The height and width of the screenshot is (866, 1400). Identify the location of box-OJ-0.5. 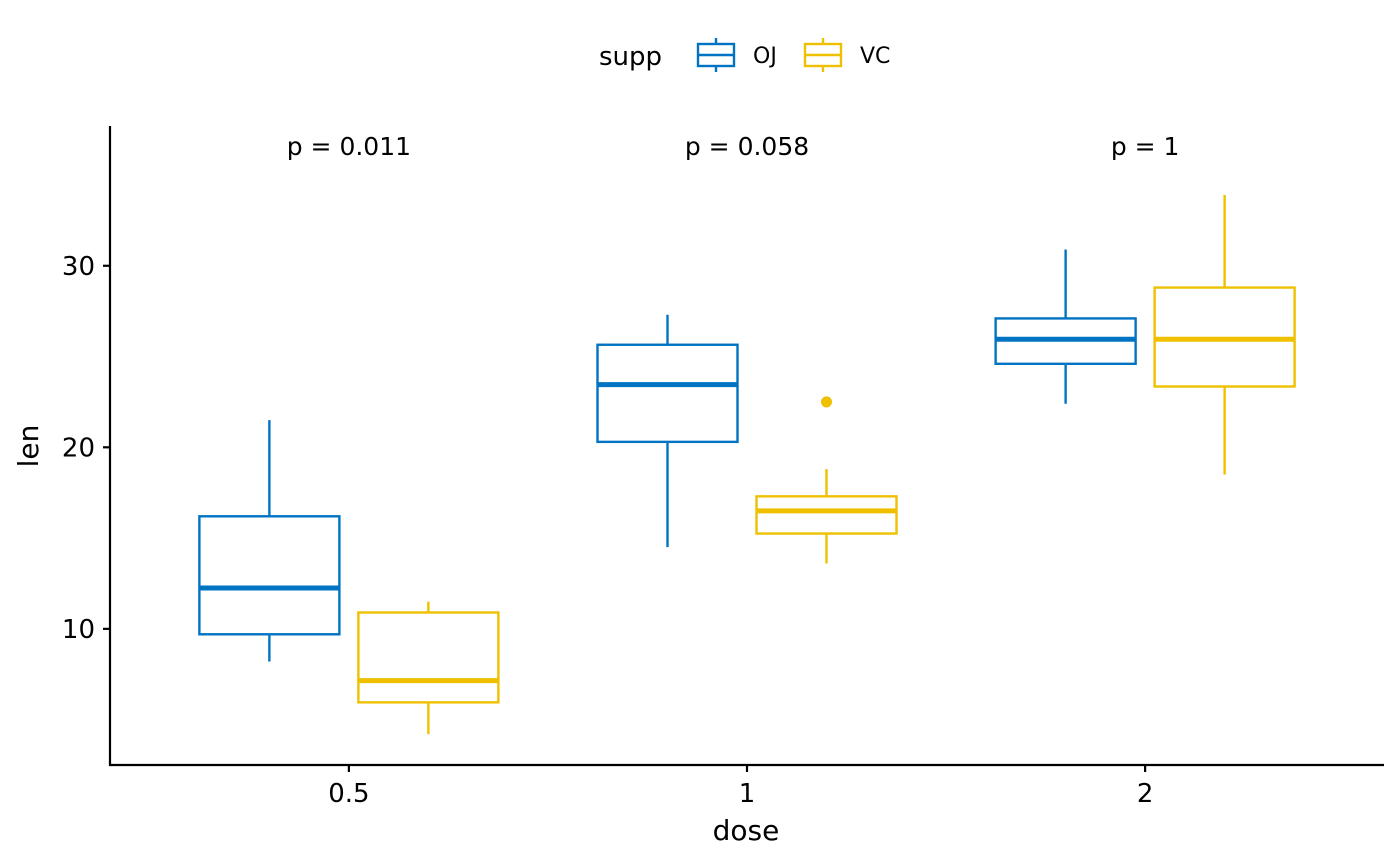
(269, 541).